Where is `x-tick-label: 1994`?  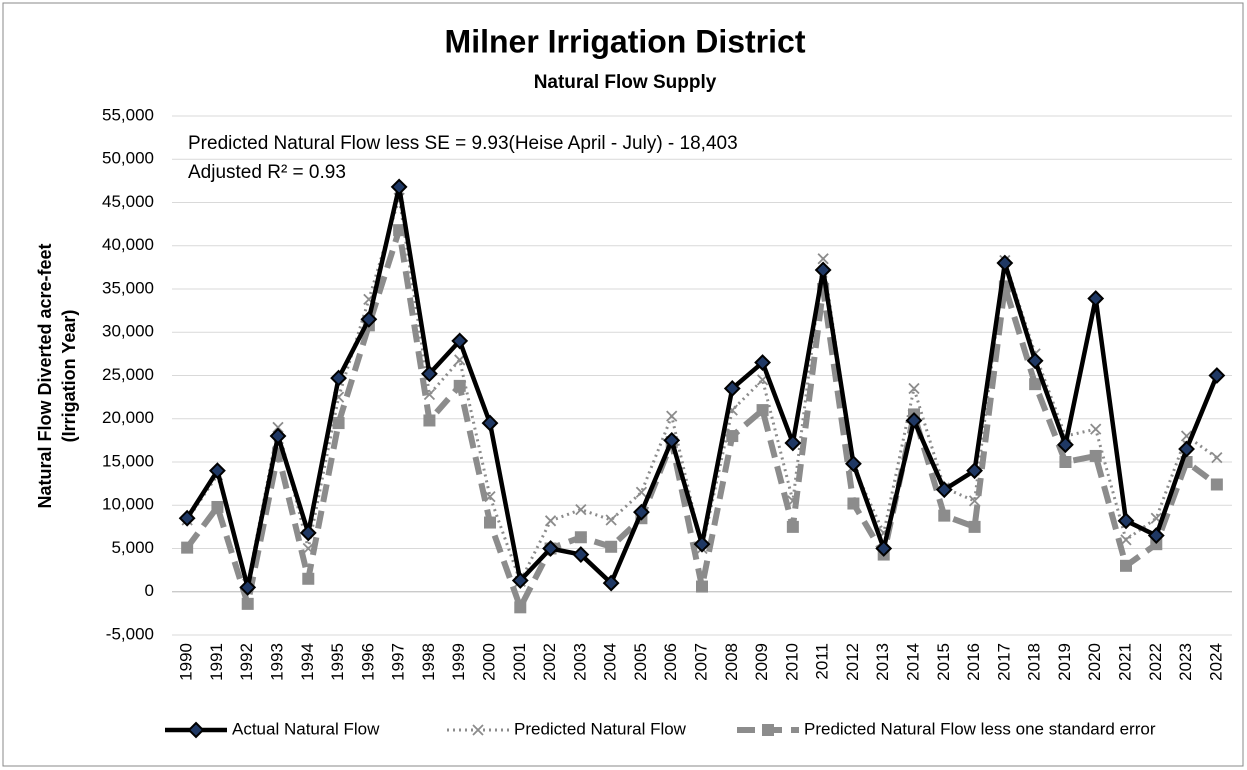
x-tick-label: 1994 is located at coordinates (307, 662).